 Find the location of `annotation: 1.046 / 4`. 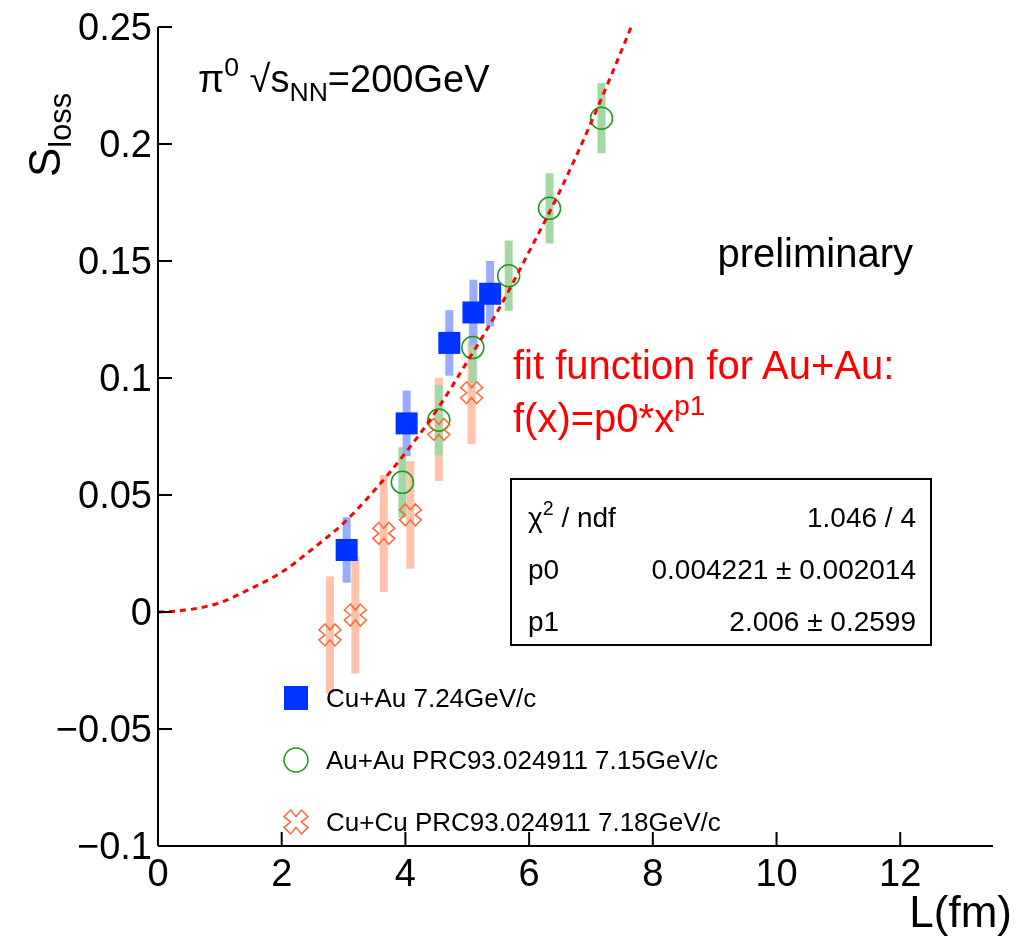

annotation: 1.046 / 4 is located at coordinates (861, 517).